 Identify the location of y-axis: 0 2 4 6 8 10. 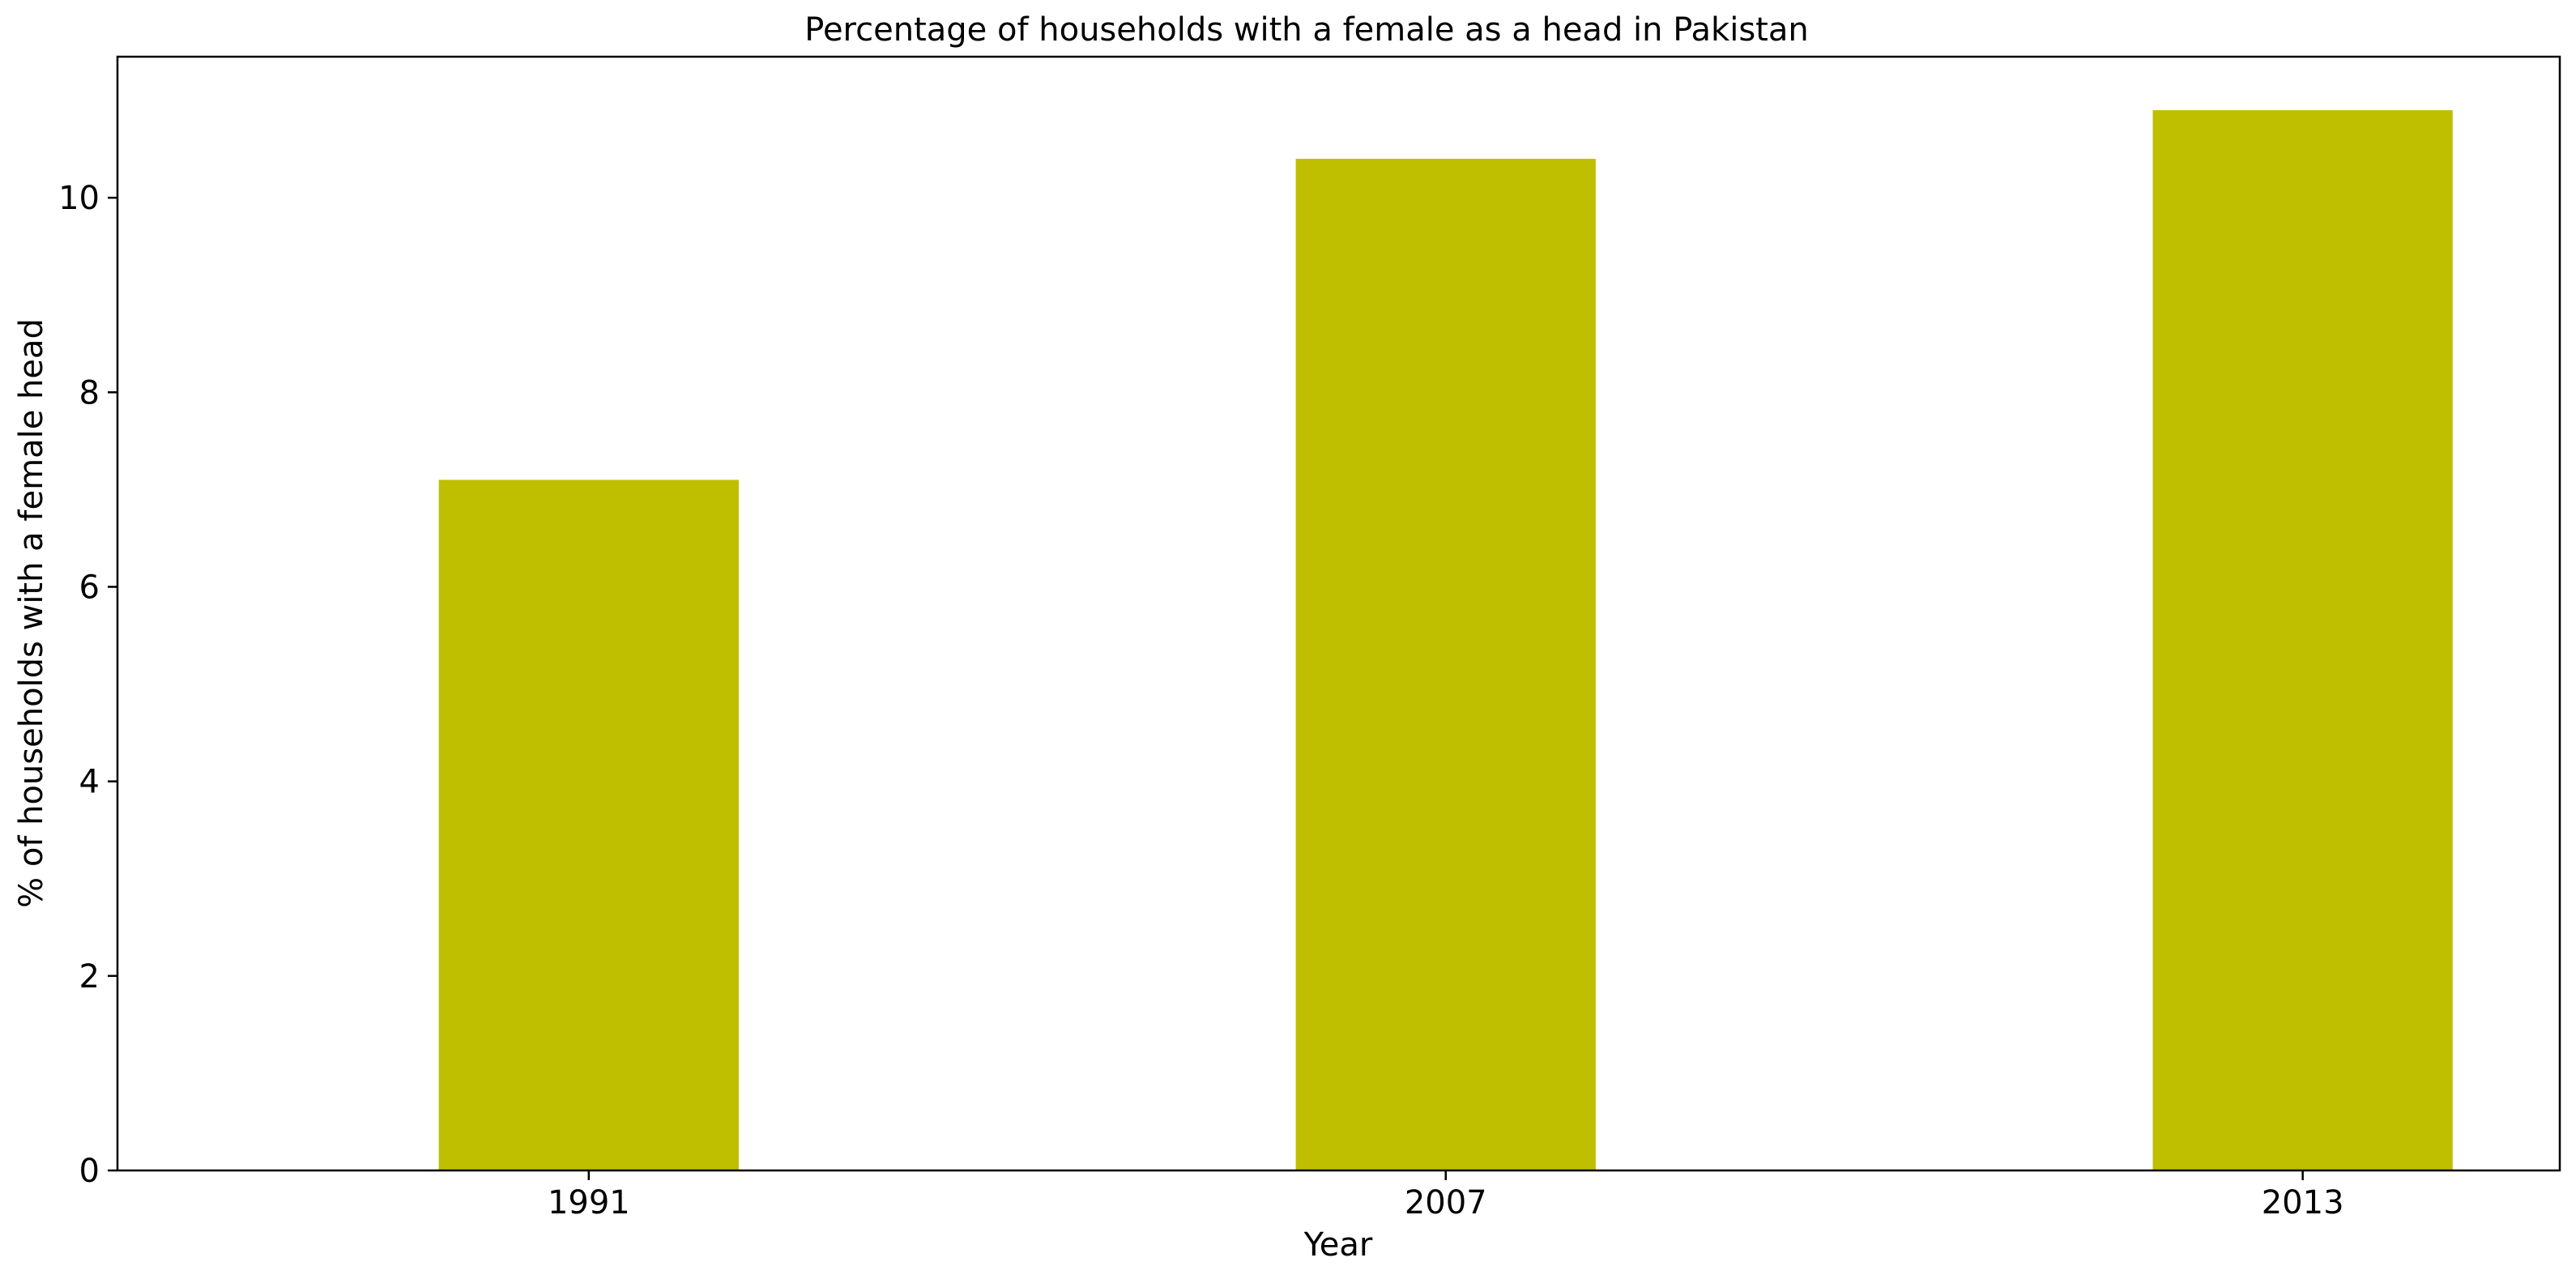
(88, 685).